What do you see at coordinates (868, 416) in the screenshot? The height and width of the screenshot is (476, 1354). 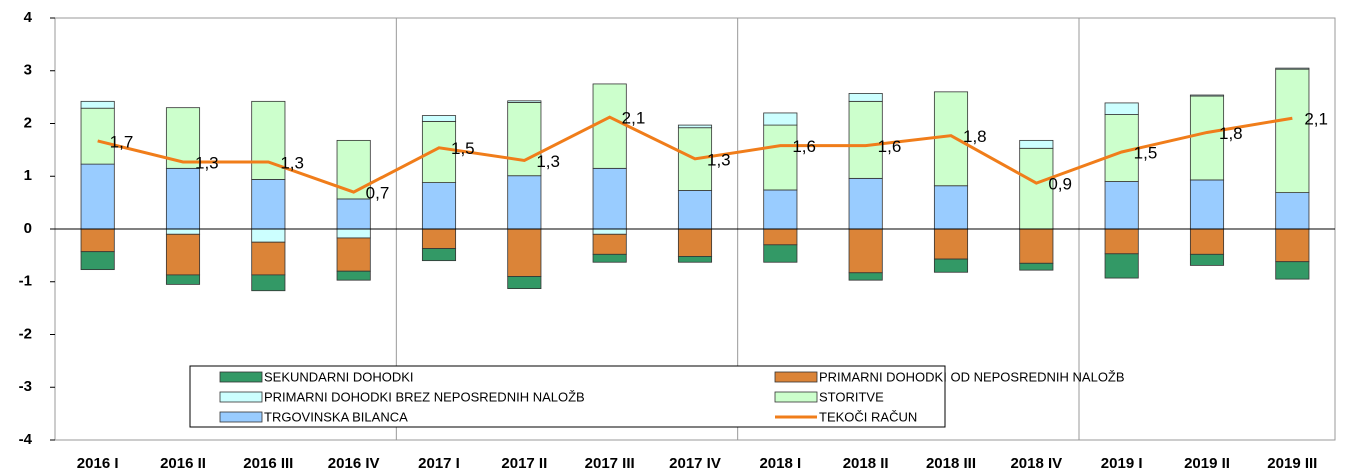 I see `legend-label: TEKOČI RAČUN` at bounding box center [868, 416].